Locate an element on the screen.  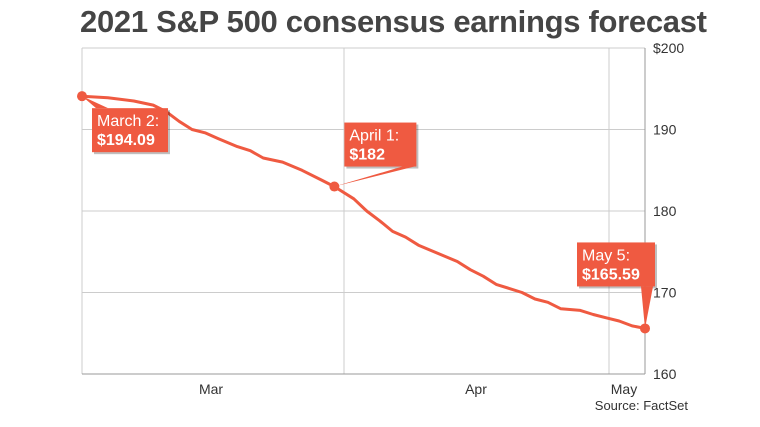
callout: April 1: $182 is located at coordinates (376, 154).